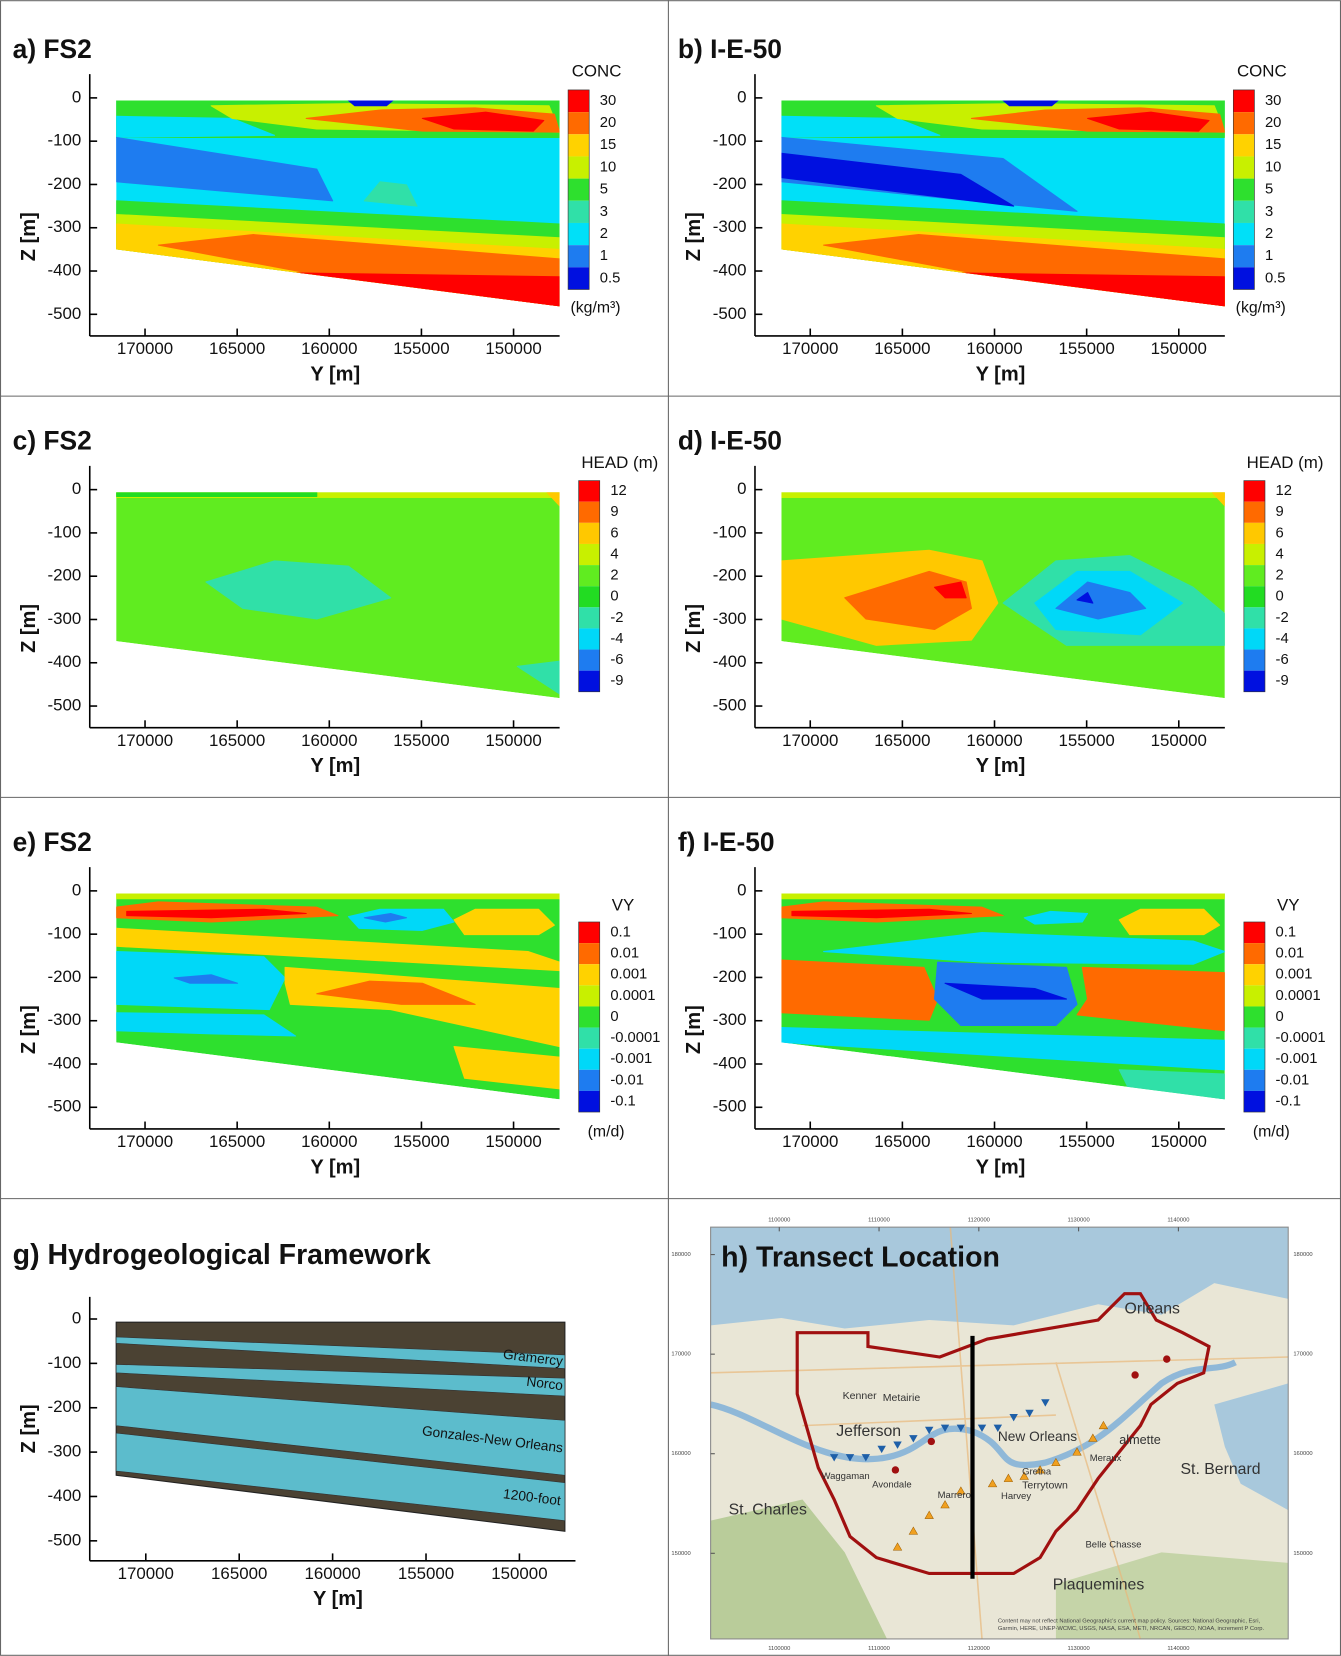 The height and width of the screenshot is (1656, 1341). Describe the element at coordinates (222, 1255) in the screenshot. I see `panel-title: g) Hydrogeological Framework` at that location.